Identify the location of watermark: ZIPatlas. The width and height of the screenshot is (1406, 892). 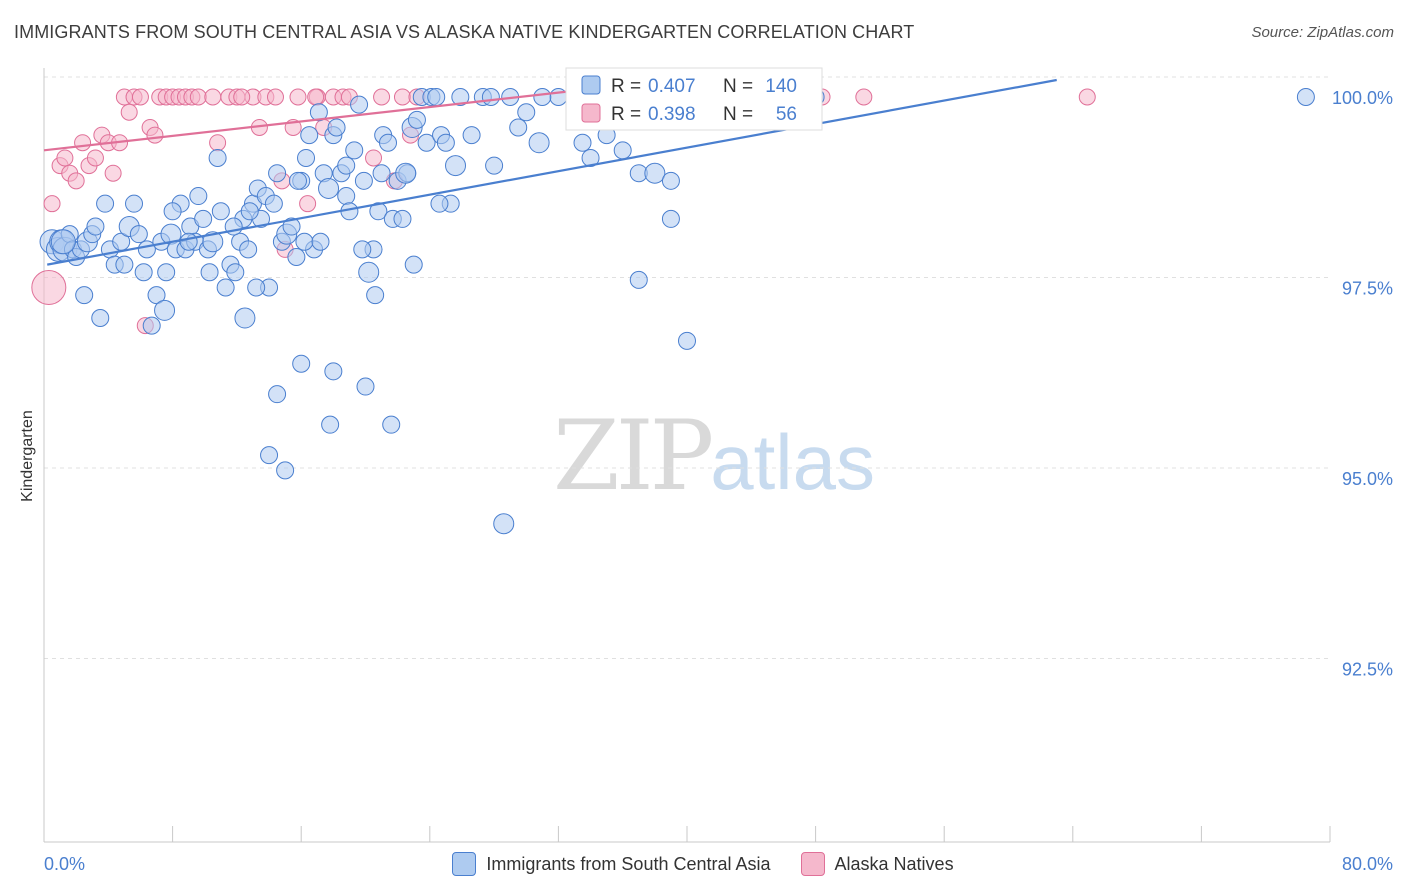
(714, 456).